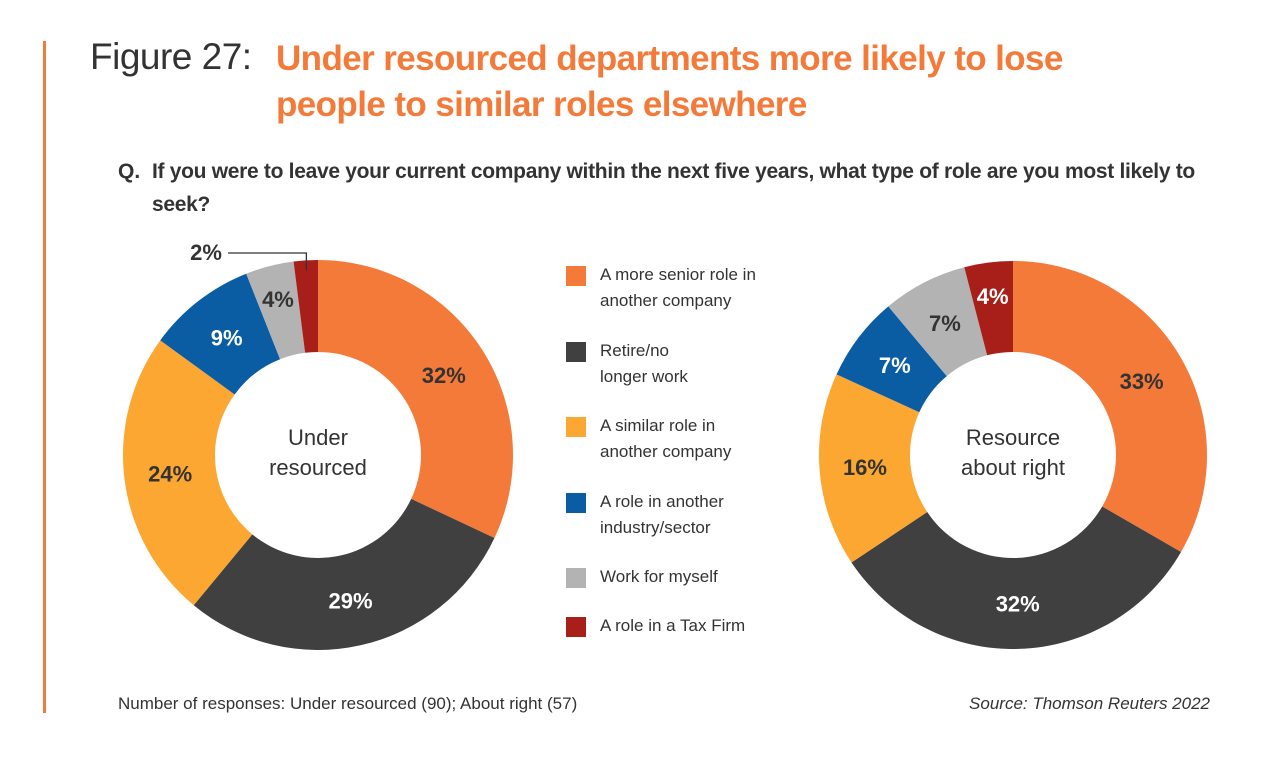  Describe the element at coordinates (227, 337) in the screenshot. I see `slice-value-label: 9%` at that location.